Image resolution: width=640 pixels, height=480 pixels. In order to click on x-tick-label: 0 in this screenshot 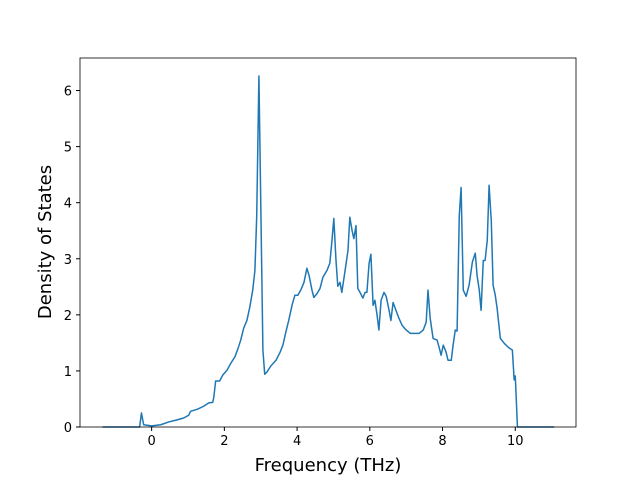, I will do `click(151, 441)`.